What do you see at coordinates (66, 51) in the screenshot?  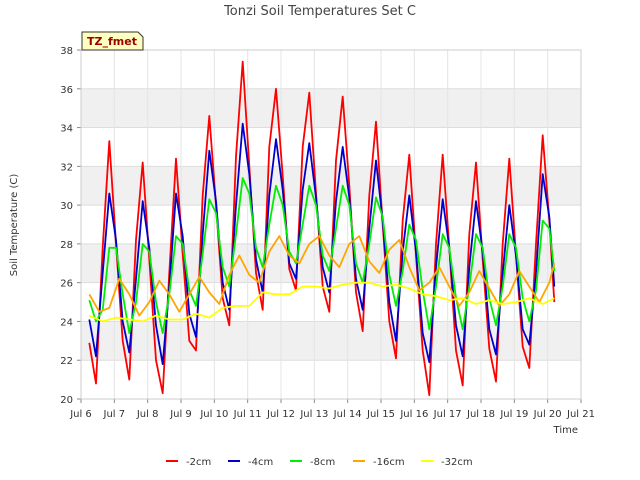 I see `y-tick-label: 38` at bounding box center [66, 51].